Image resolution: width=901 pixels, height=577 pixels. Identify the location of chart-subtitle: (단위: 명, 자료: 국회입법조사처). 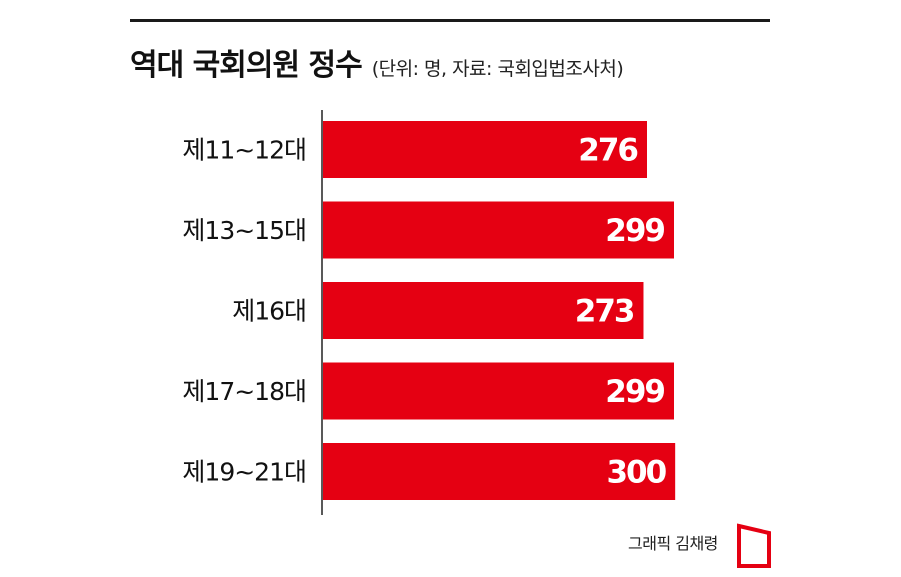
(497, 69).